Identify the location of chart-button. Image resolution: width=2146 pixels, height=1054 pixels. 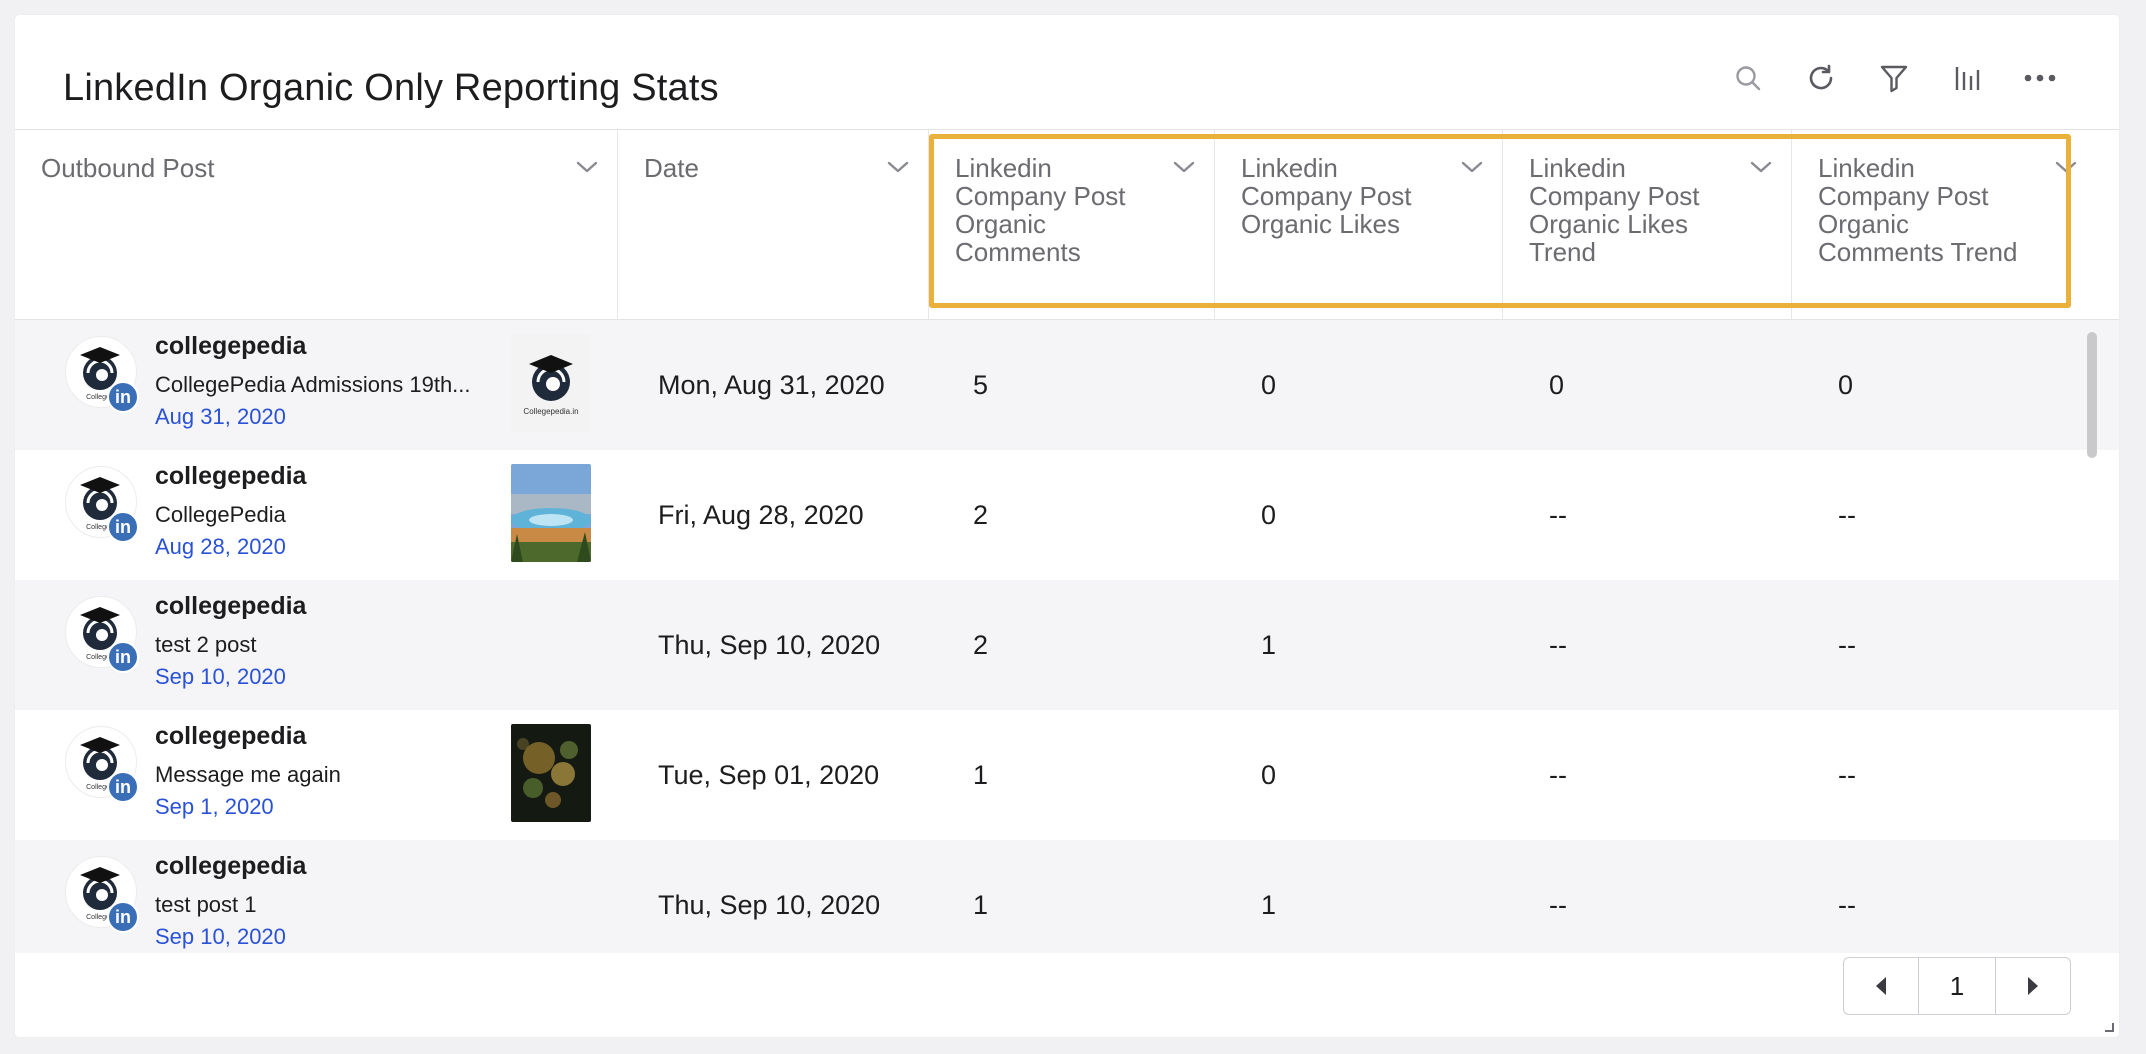
(1967, 78).